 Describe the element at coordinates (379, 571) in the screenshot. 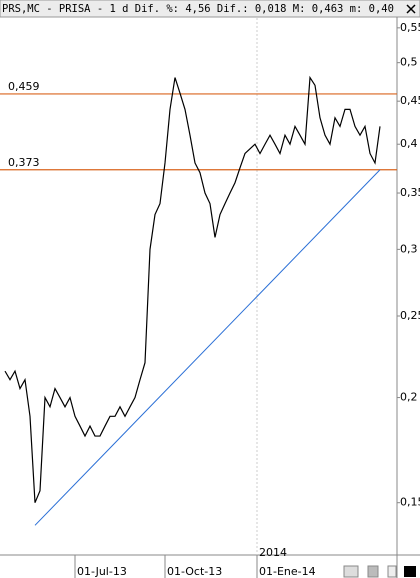

I see `toolbar` at that location.